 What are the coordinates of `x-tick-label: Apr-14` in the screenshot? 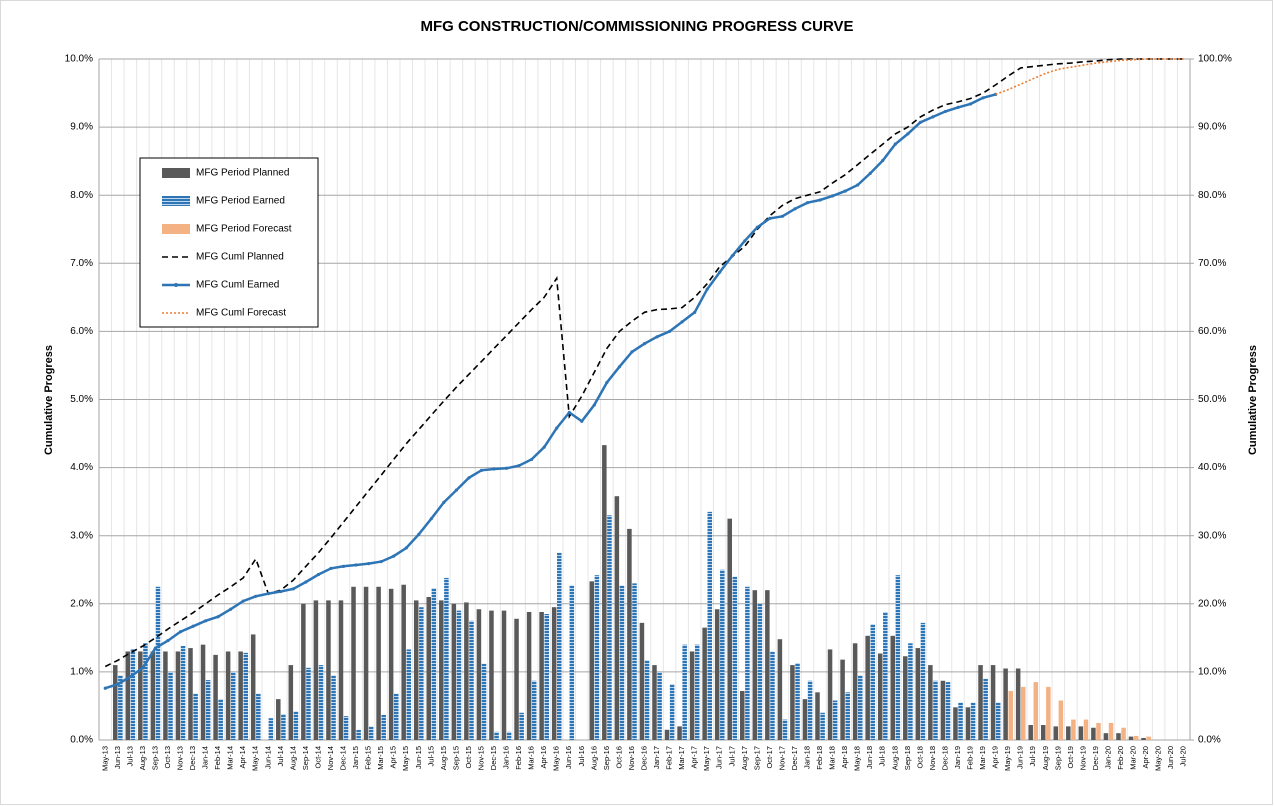 It's located at (242, 757).